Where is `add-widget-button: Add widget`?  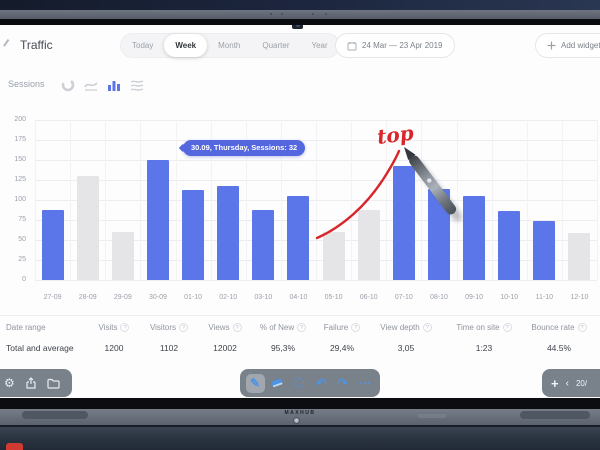 add-widget-button: Add widget is located at coordinates (567, 45).